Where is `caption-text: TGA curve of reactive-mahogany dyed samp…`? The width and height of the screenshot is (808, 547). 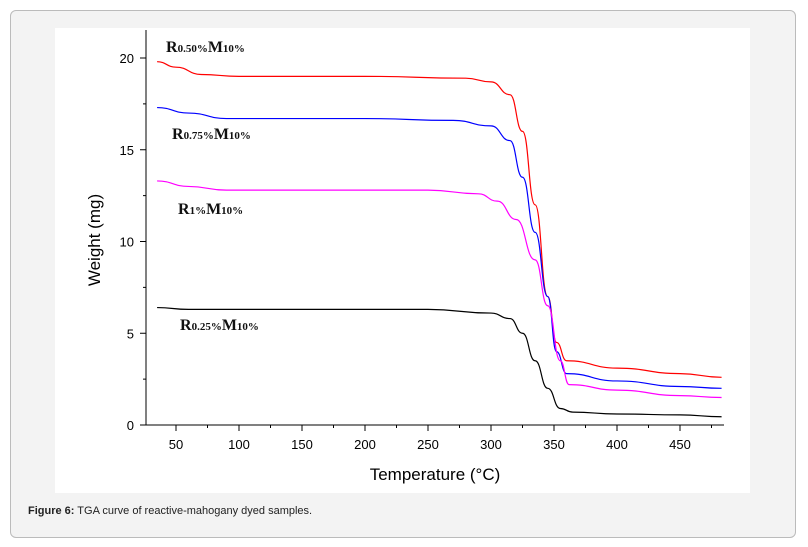 caption-text: TGA curve of reactive-mahogany dyed samp… is located at coordinates (193, 511).